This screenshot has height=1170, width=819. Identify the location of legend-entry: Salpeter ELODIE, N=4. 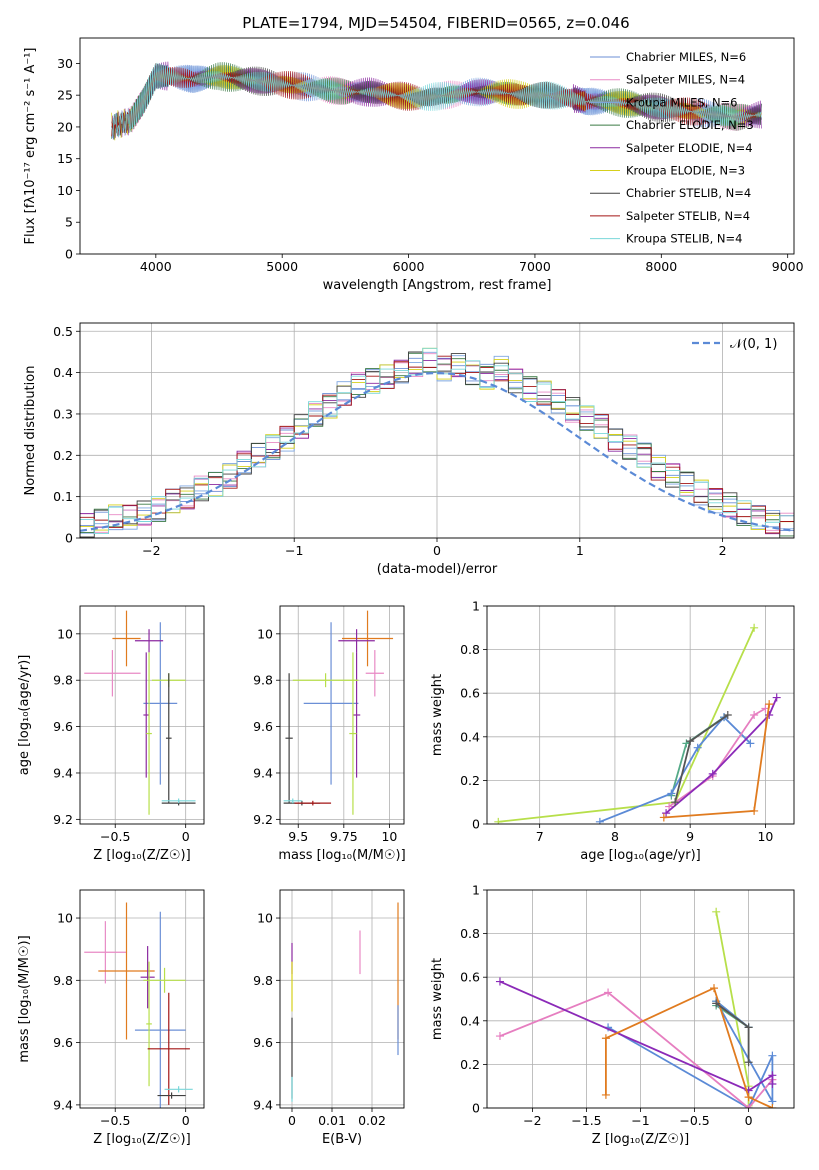
(689, 148).